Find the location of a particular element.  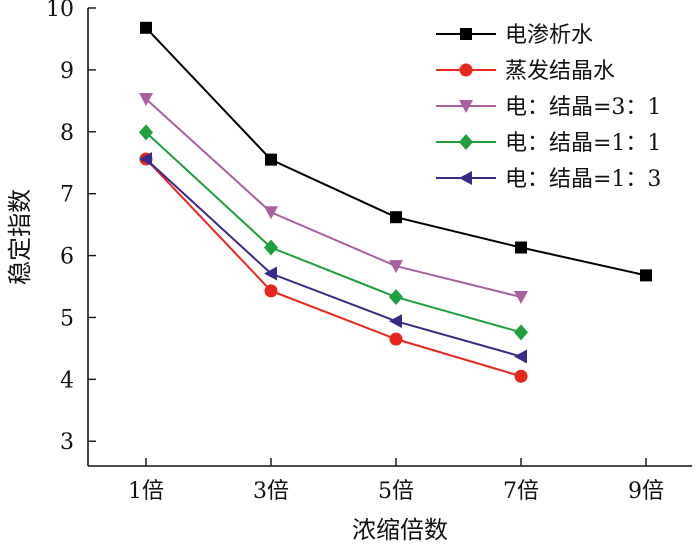

y-axis-title: 稳定指数 is located at coordinates (20, 237).